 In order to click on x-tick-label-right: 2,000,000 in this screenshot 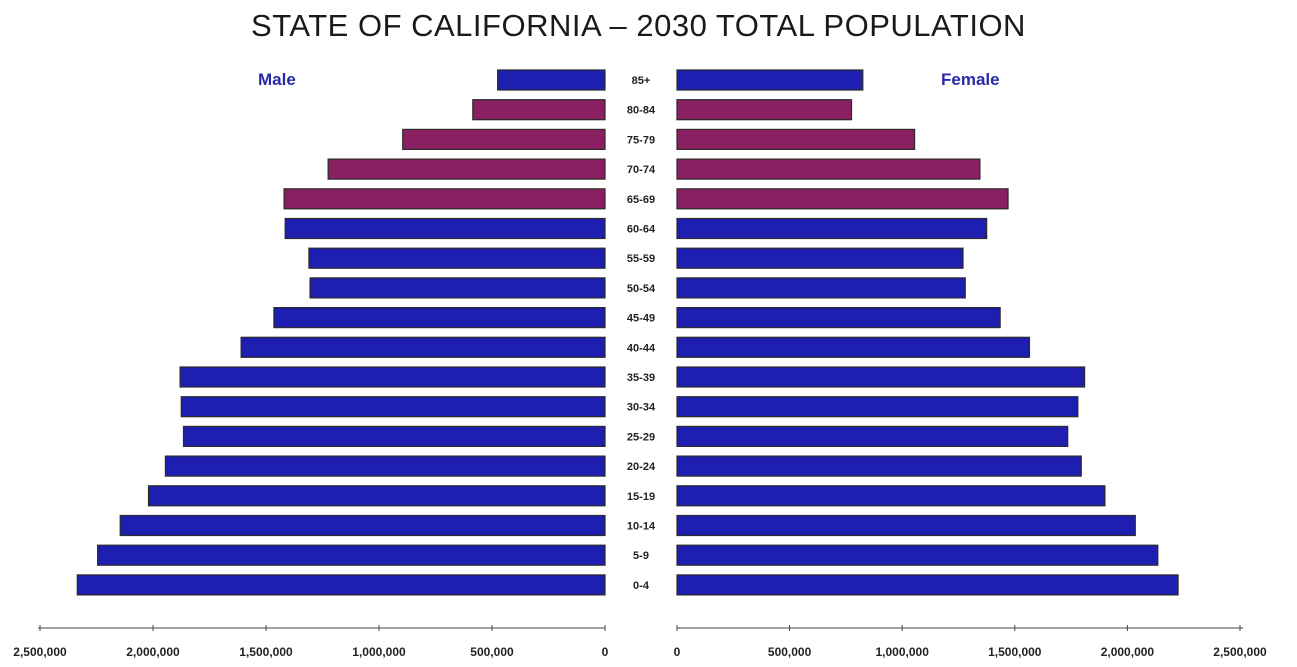, I will do `click(1128, 652)`.